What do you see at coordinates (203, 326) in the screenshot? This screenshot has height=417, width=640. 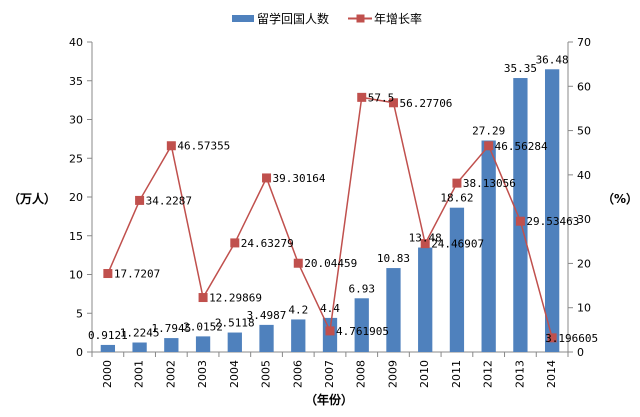 I see `bar-data-label: 2.0152` at bounding box center [203, 326].